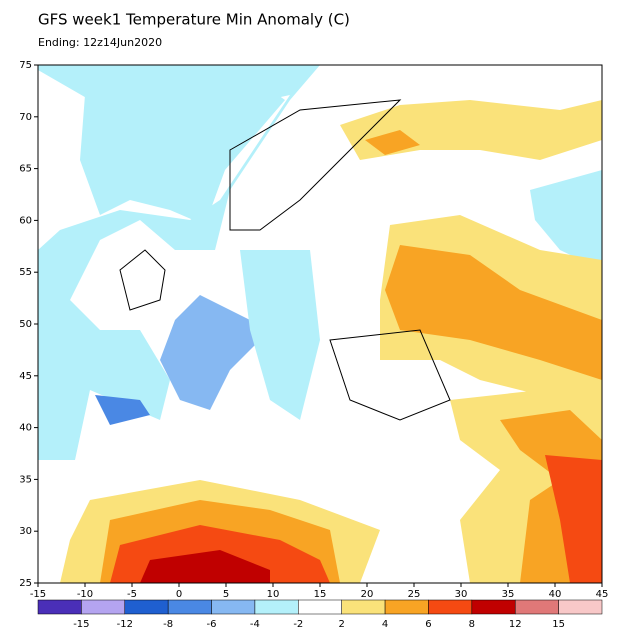  Describe the element at coordinates (515, 624) in the screenshot. I see `legend-label: 12` at that location.